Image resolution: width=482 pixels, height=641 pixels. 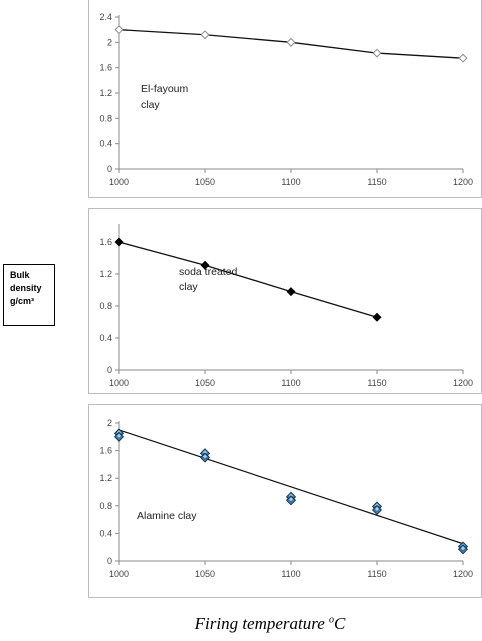 I want to click on x-axis-title: Firing temperature oC, so click(x=270, y=624).